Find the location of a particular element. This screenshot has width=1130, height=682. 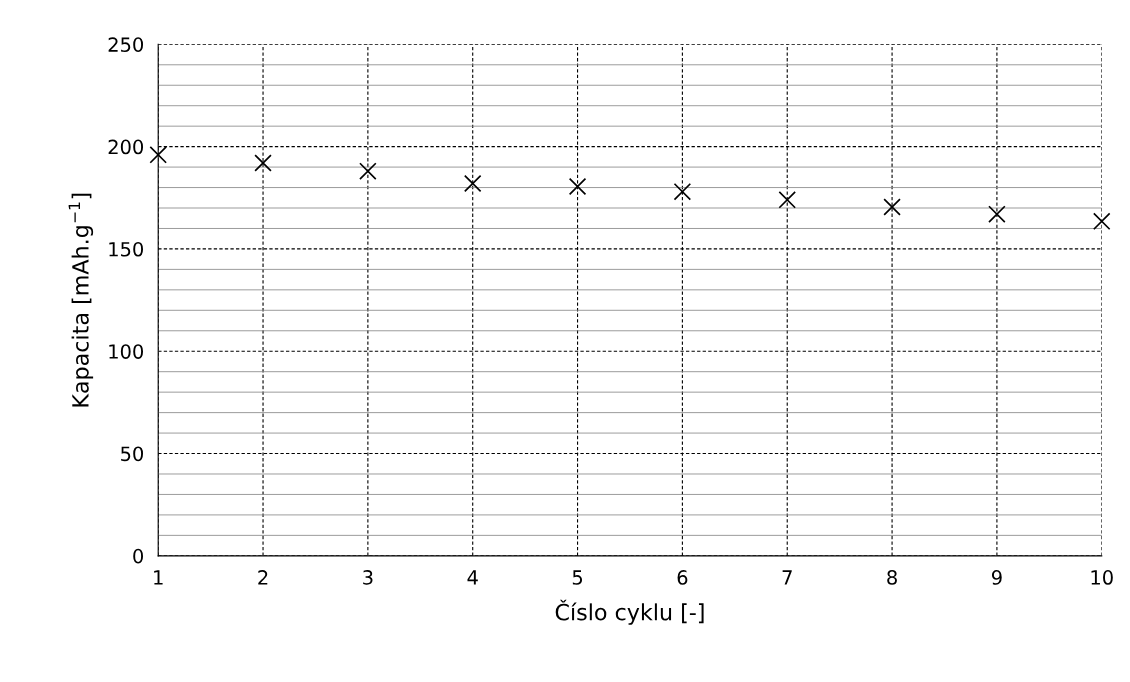

y-tick-label: 100 is located at coordinates (126, 351).